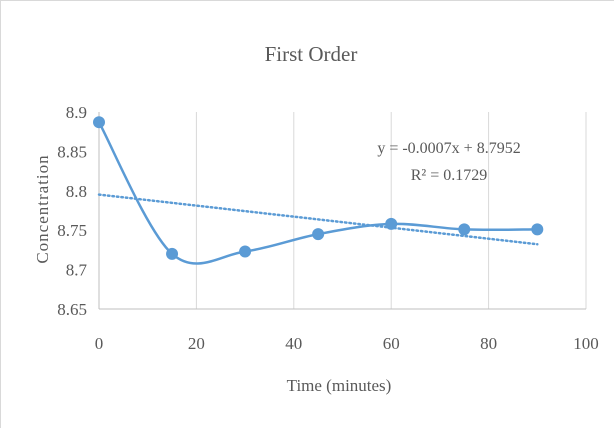  I want to click on x-tick-label: 60, so click(391, 343).